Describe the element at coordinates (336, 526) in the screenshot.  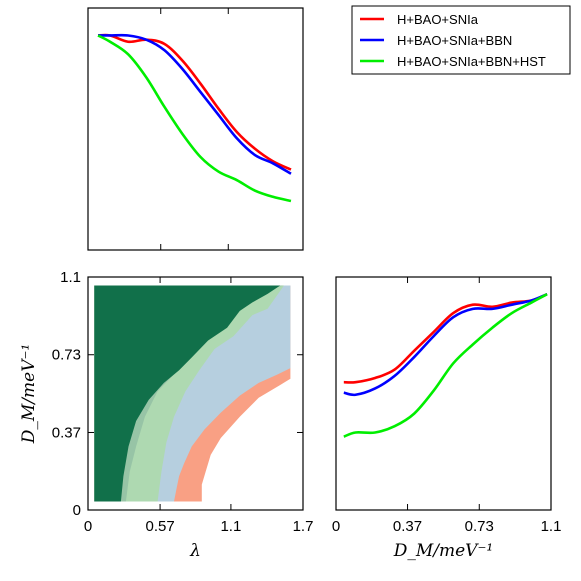
I see `right-panel-xtick-label: 0` at that location.